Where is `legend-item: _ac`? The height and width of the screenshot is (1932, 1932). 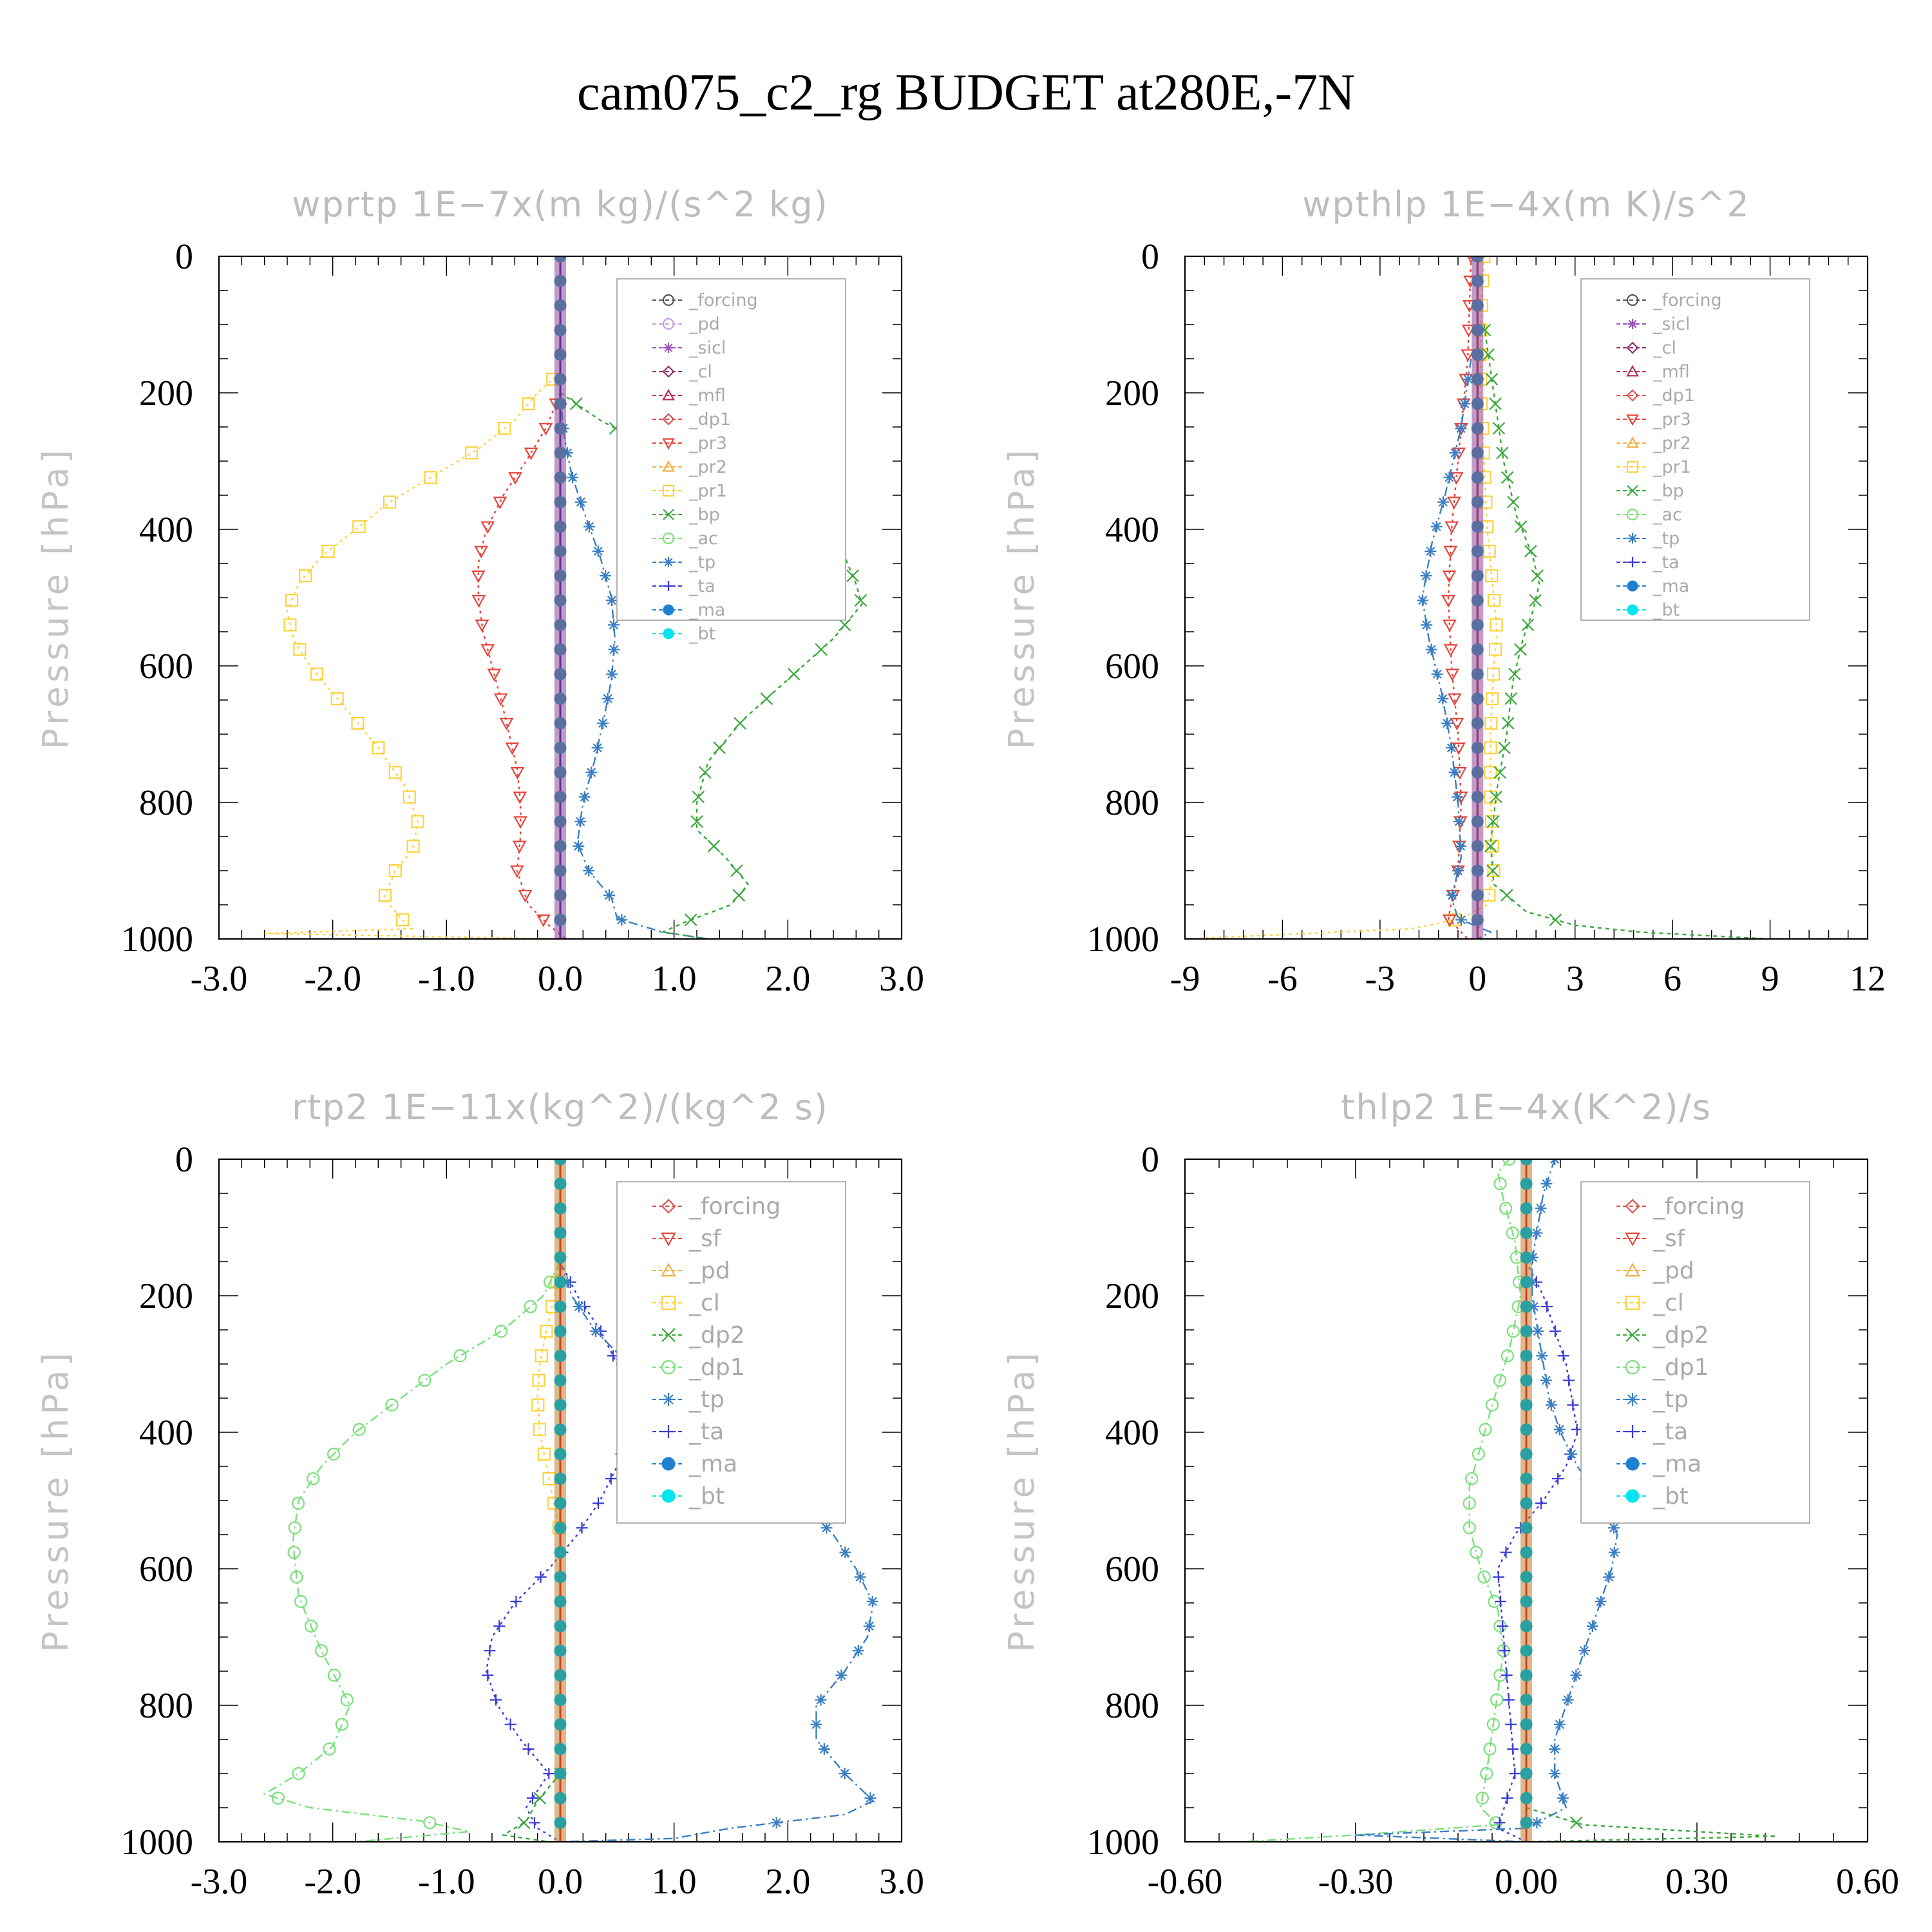 legend-item: _ac is located at coordinates (1649, 515).